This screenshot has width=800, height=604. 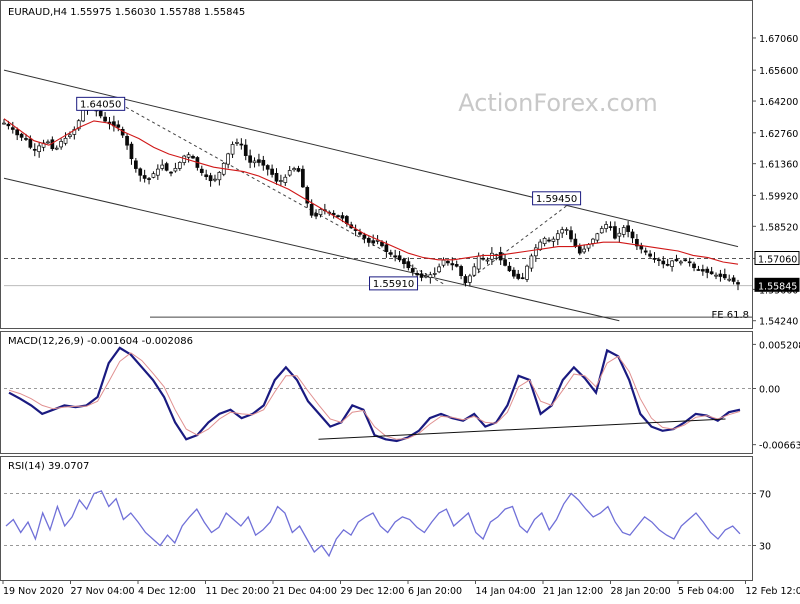 What do you see at coordinates (33, 591) in the screenshot?
I see `x-tick-label: 19 Nov 2020` at bounding box center [33, 591].